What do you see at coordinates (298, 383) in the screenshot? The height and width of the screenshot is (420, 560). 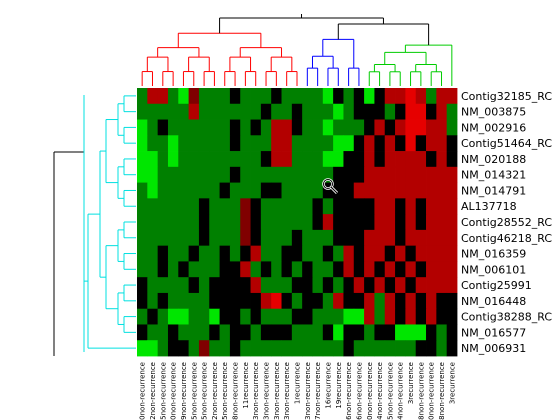 I see `column-label: 1recurrence` at bounding box center [298, 383].